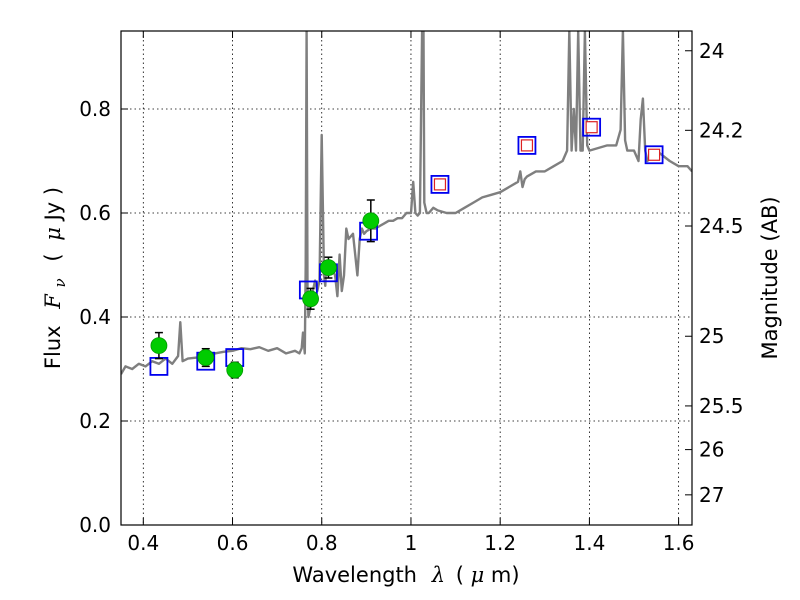 The width and height of the screenshot is (800, 600). I want to click on y-axis-label-left: Flux F ν ( μ Jy ), so click(55, 278).